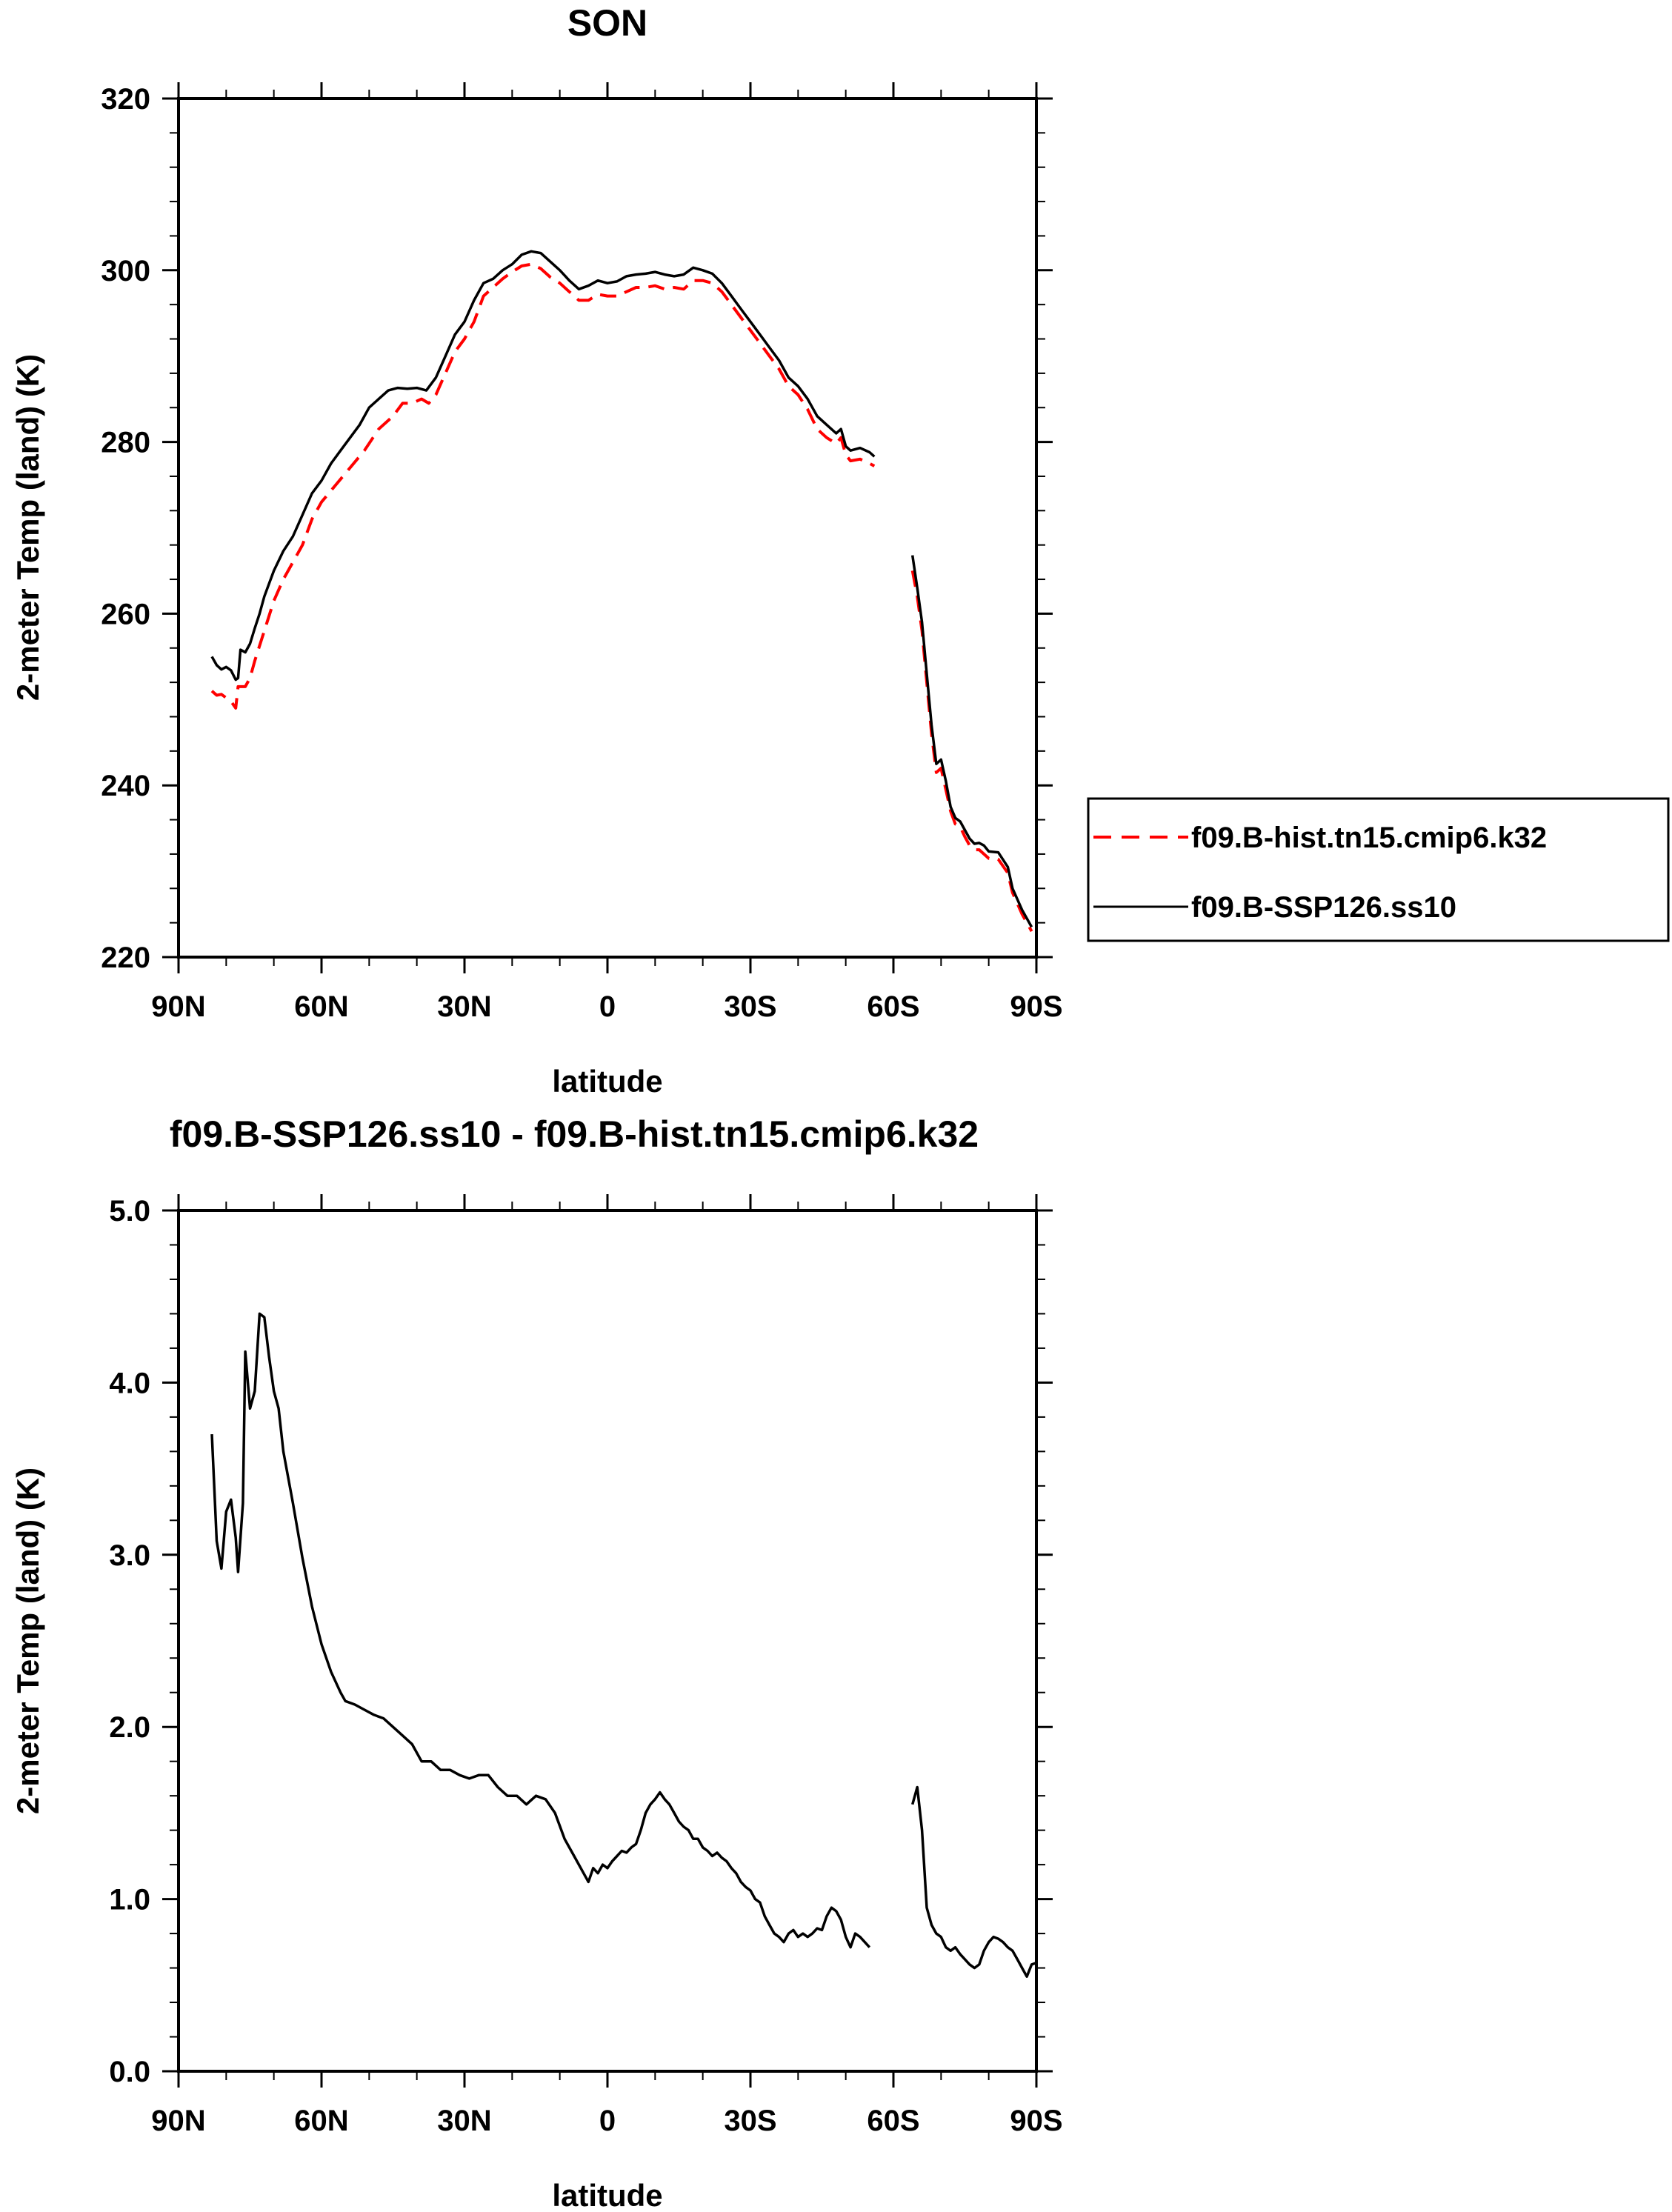 The height and width of the screenshot is (2212, 1672). Describe the element at coordinates (129, 1211) in the screenshot. I see `y-tick-label: 5.0` at that location.